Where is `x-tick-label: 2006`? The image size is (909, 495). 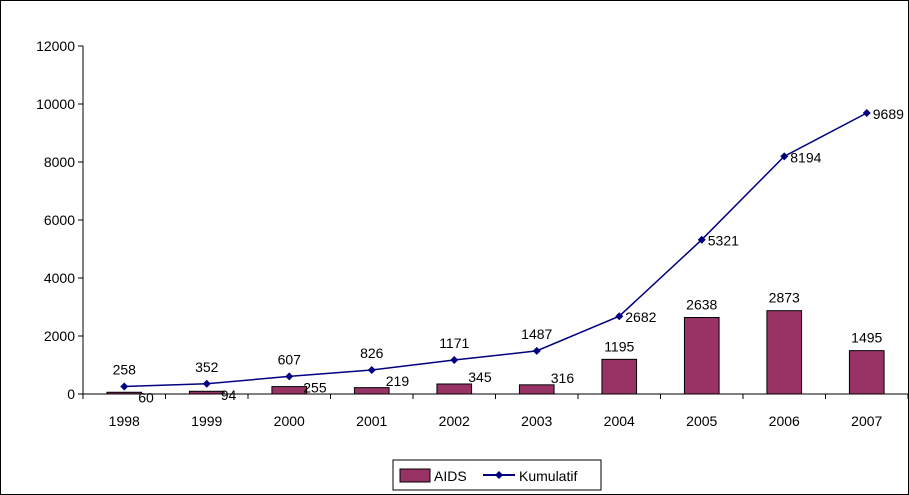 x-tick-label: 2006 is located at coordinates (784, 421).